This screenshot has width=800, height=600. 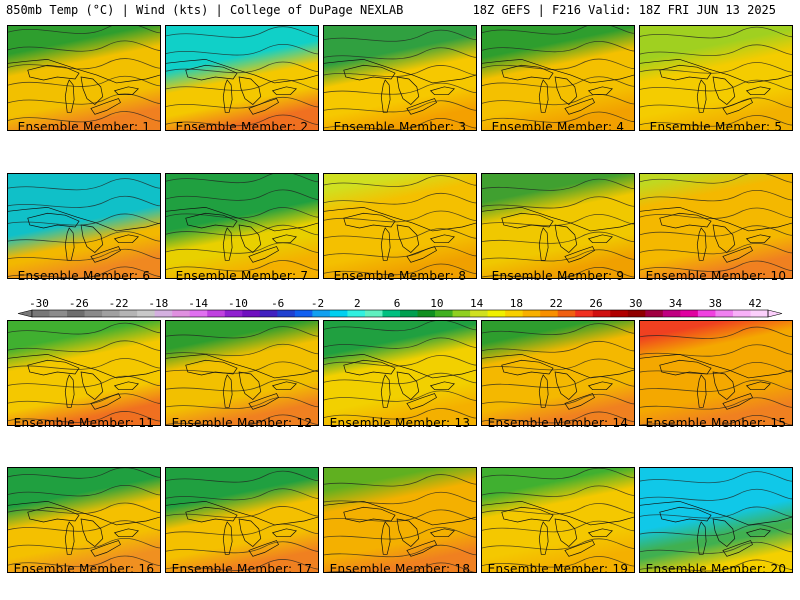 What do you see at coordinates (198, 303) in the screenshot?
I see `colorbar-tick-label: -14` at bounding box center [198, 303].